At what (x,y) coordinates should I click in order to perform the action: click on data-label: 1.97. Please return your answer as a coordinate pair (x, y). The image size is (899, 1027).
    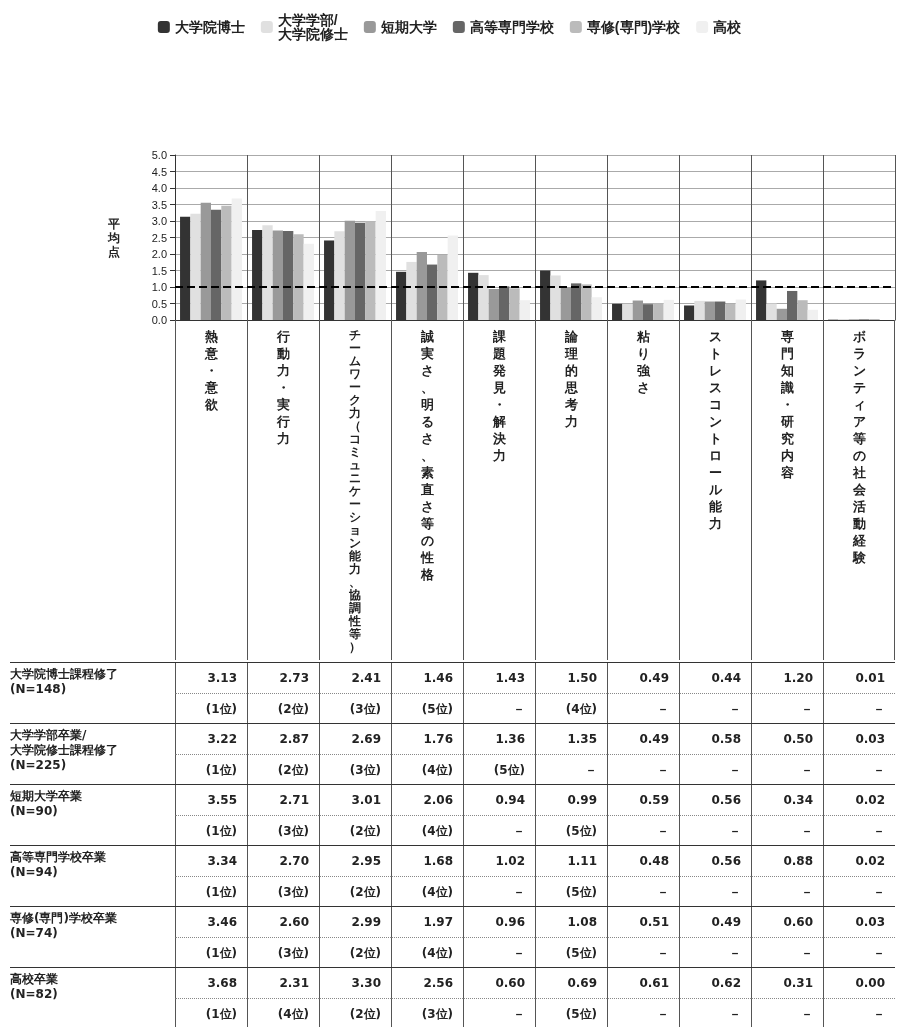
    Looking at the image, I should click on (427, 922).